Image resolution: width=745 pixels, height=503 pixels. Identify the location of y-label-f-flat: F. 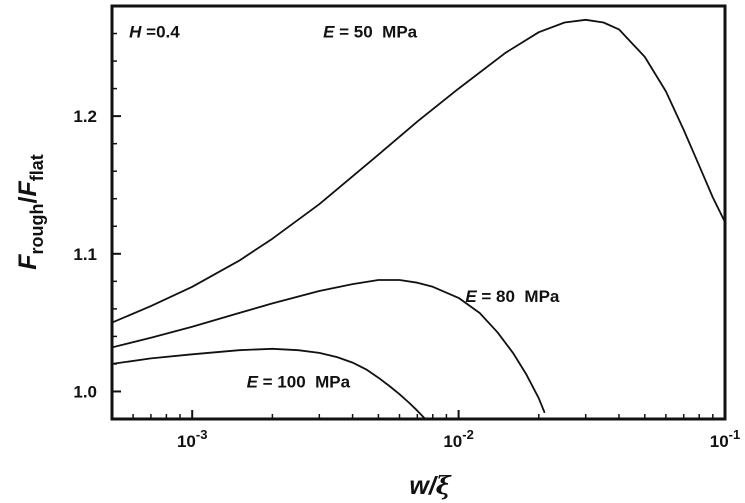
(28, 189).